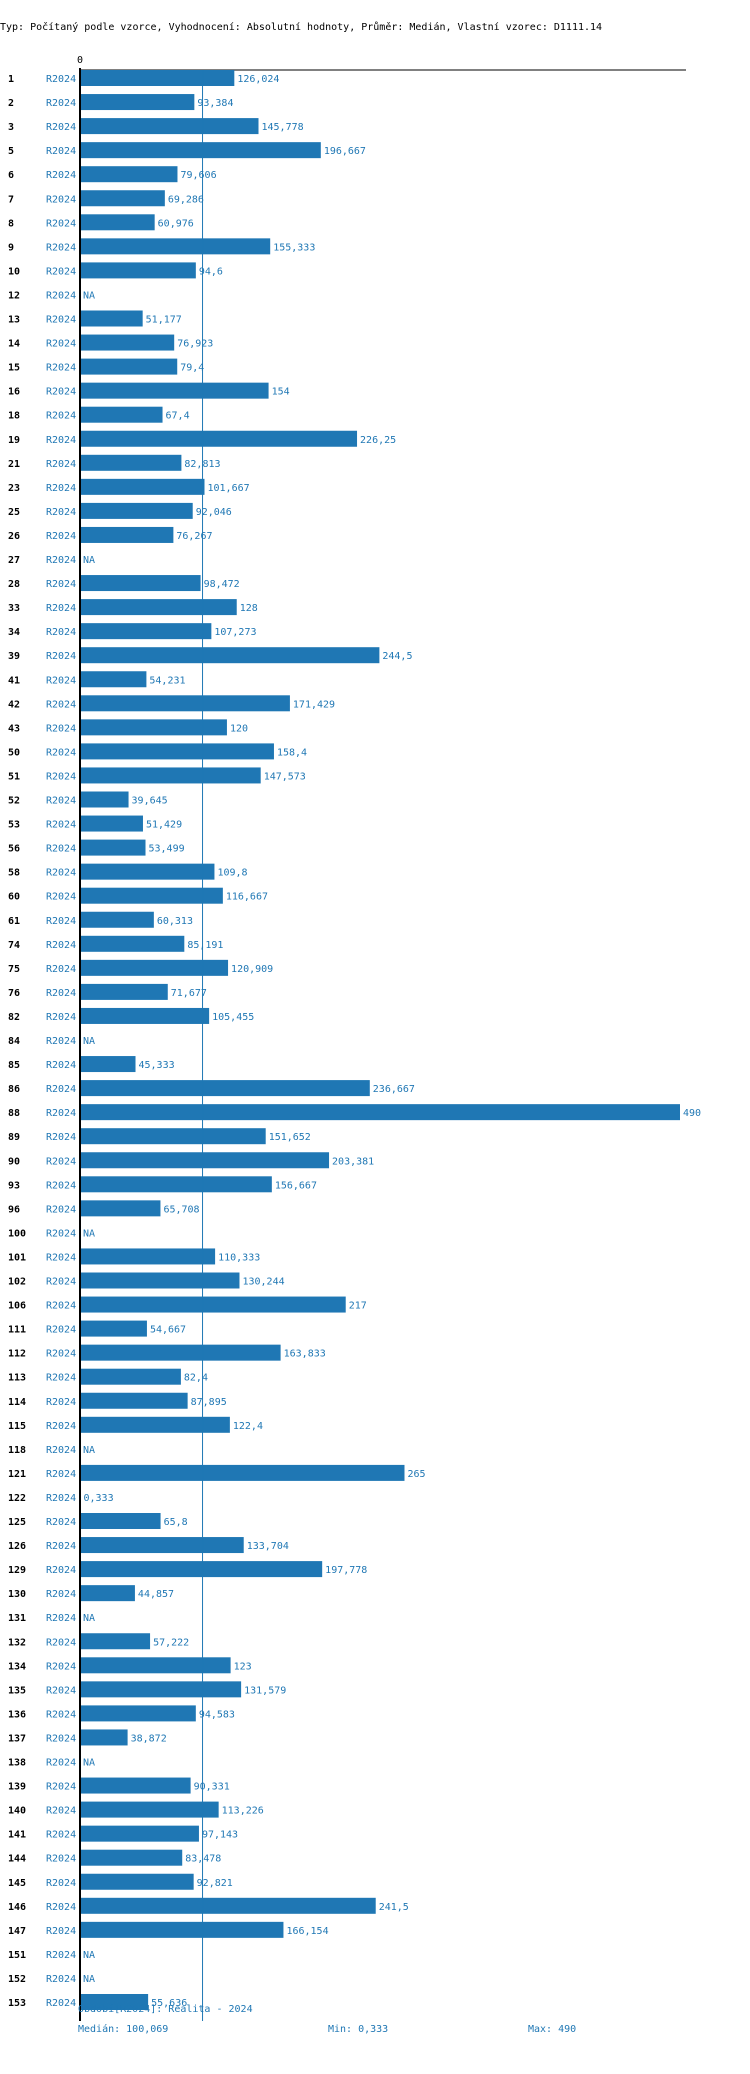  What do you see at coordinates (14, 1113) in the screenshot?
I see `row-id: 88` at bounding box center [14, 1113].